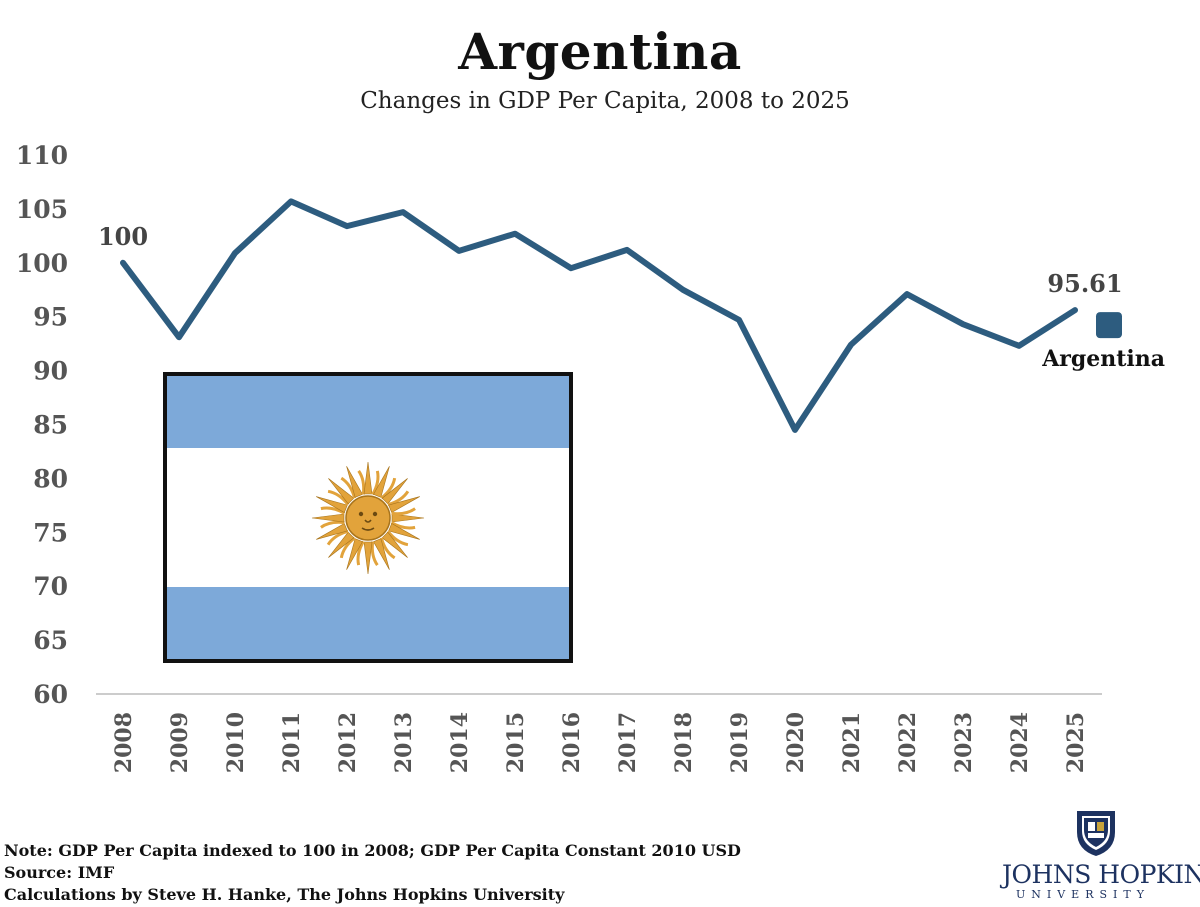 This screenshot has width=1200, height=907. I want to click on jhu-shield-icon, so click(1096, 833).